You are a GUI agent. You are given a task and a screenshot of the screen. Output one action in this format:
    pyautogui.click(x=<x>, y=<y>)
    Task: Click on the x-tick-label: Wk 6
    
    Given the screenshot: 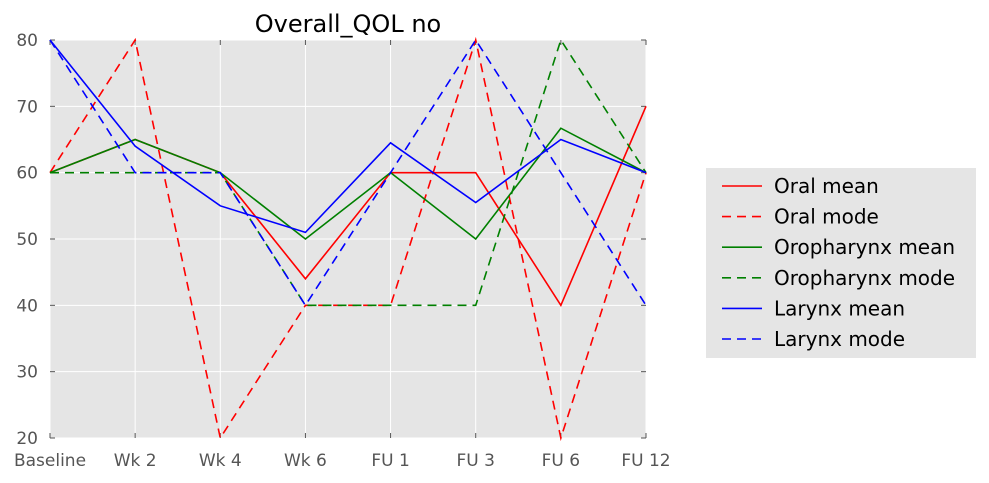 What is the action you would take?
    pyautogui.click(x=305, y=461)
    